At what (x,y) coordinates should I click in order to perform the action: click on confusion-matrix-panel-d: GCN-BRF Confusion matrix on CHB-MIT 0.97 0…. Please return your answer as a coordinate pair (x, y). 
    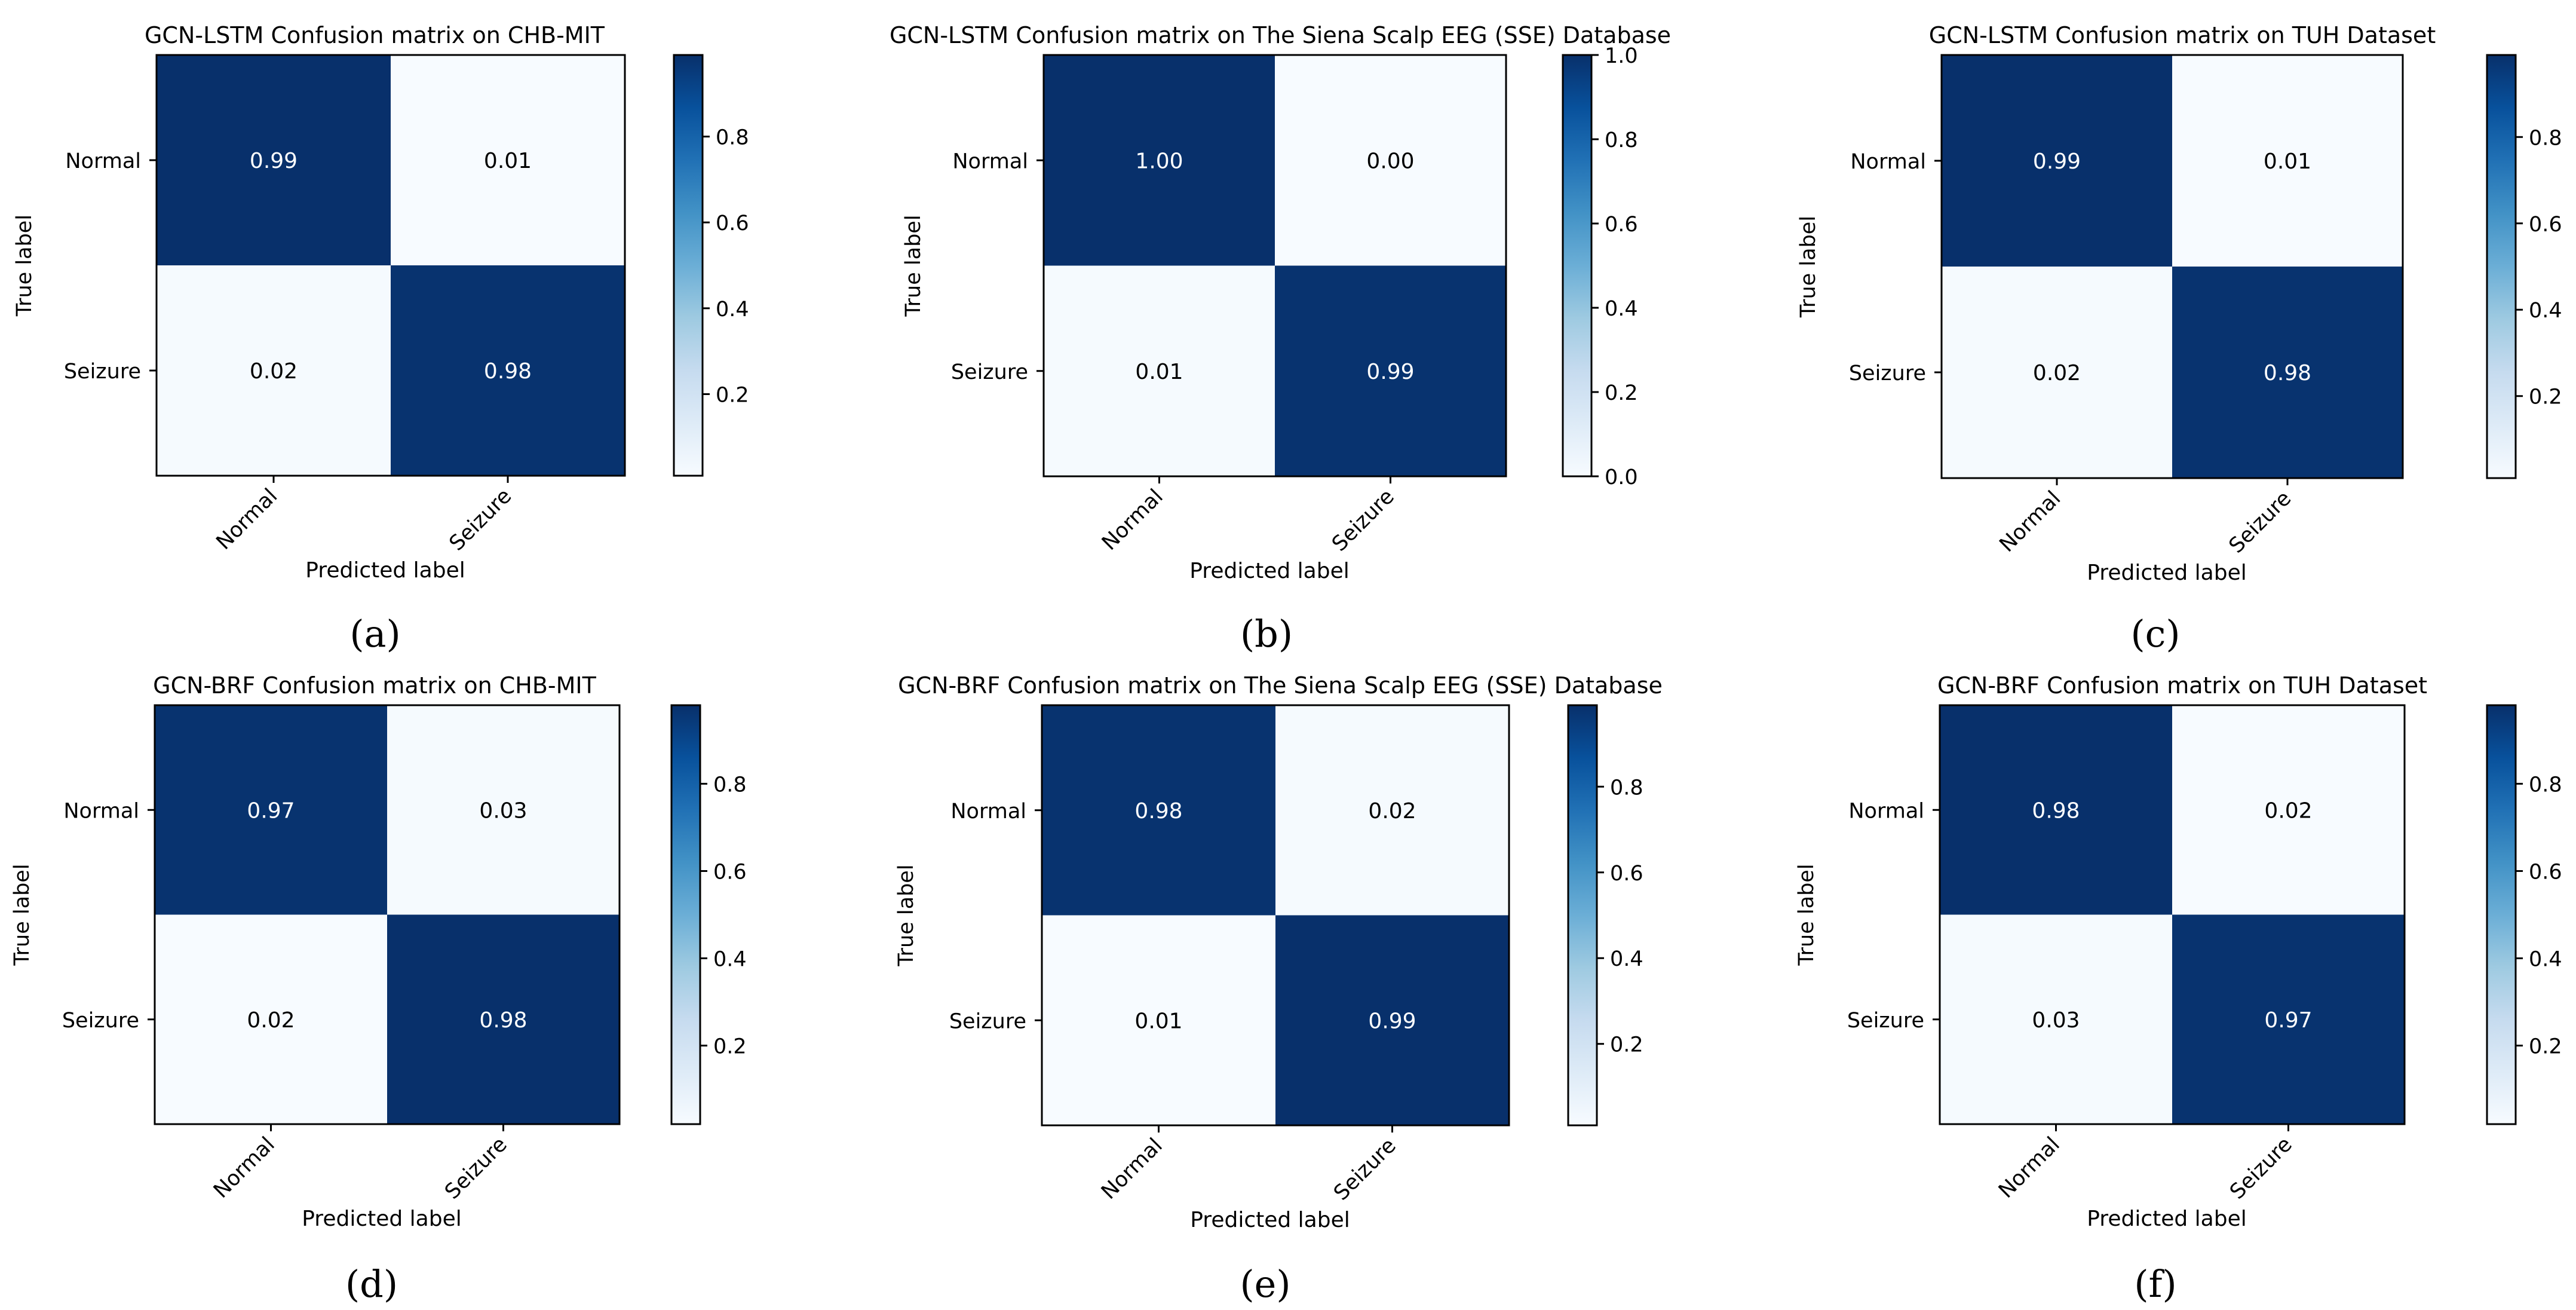
    Looking at the image, I should click on (378, 989).